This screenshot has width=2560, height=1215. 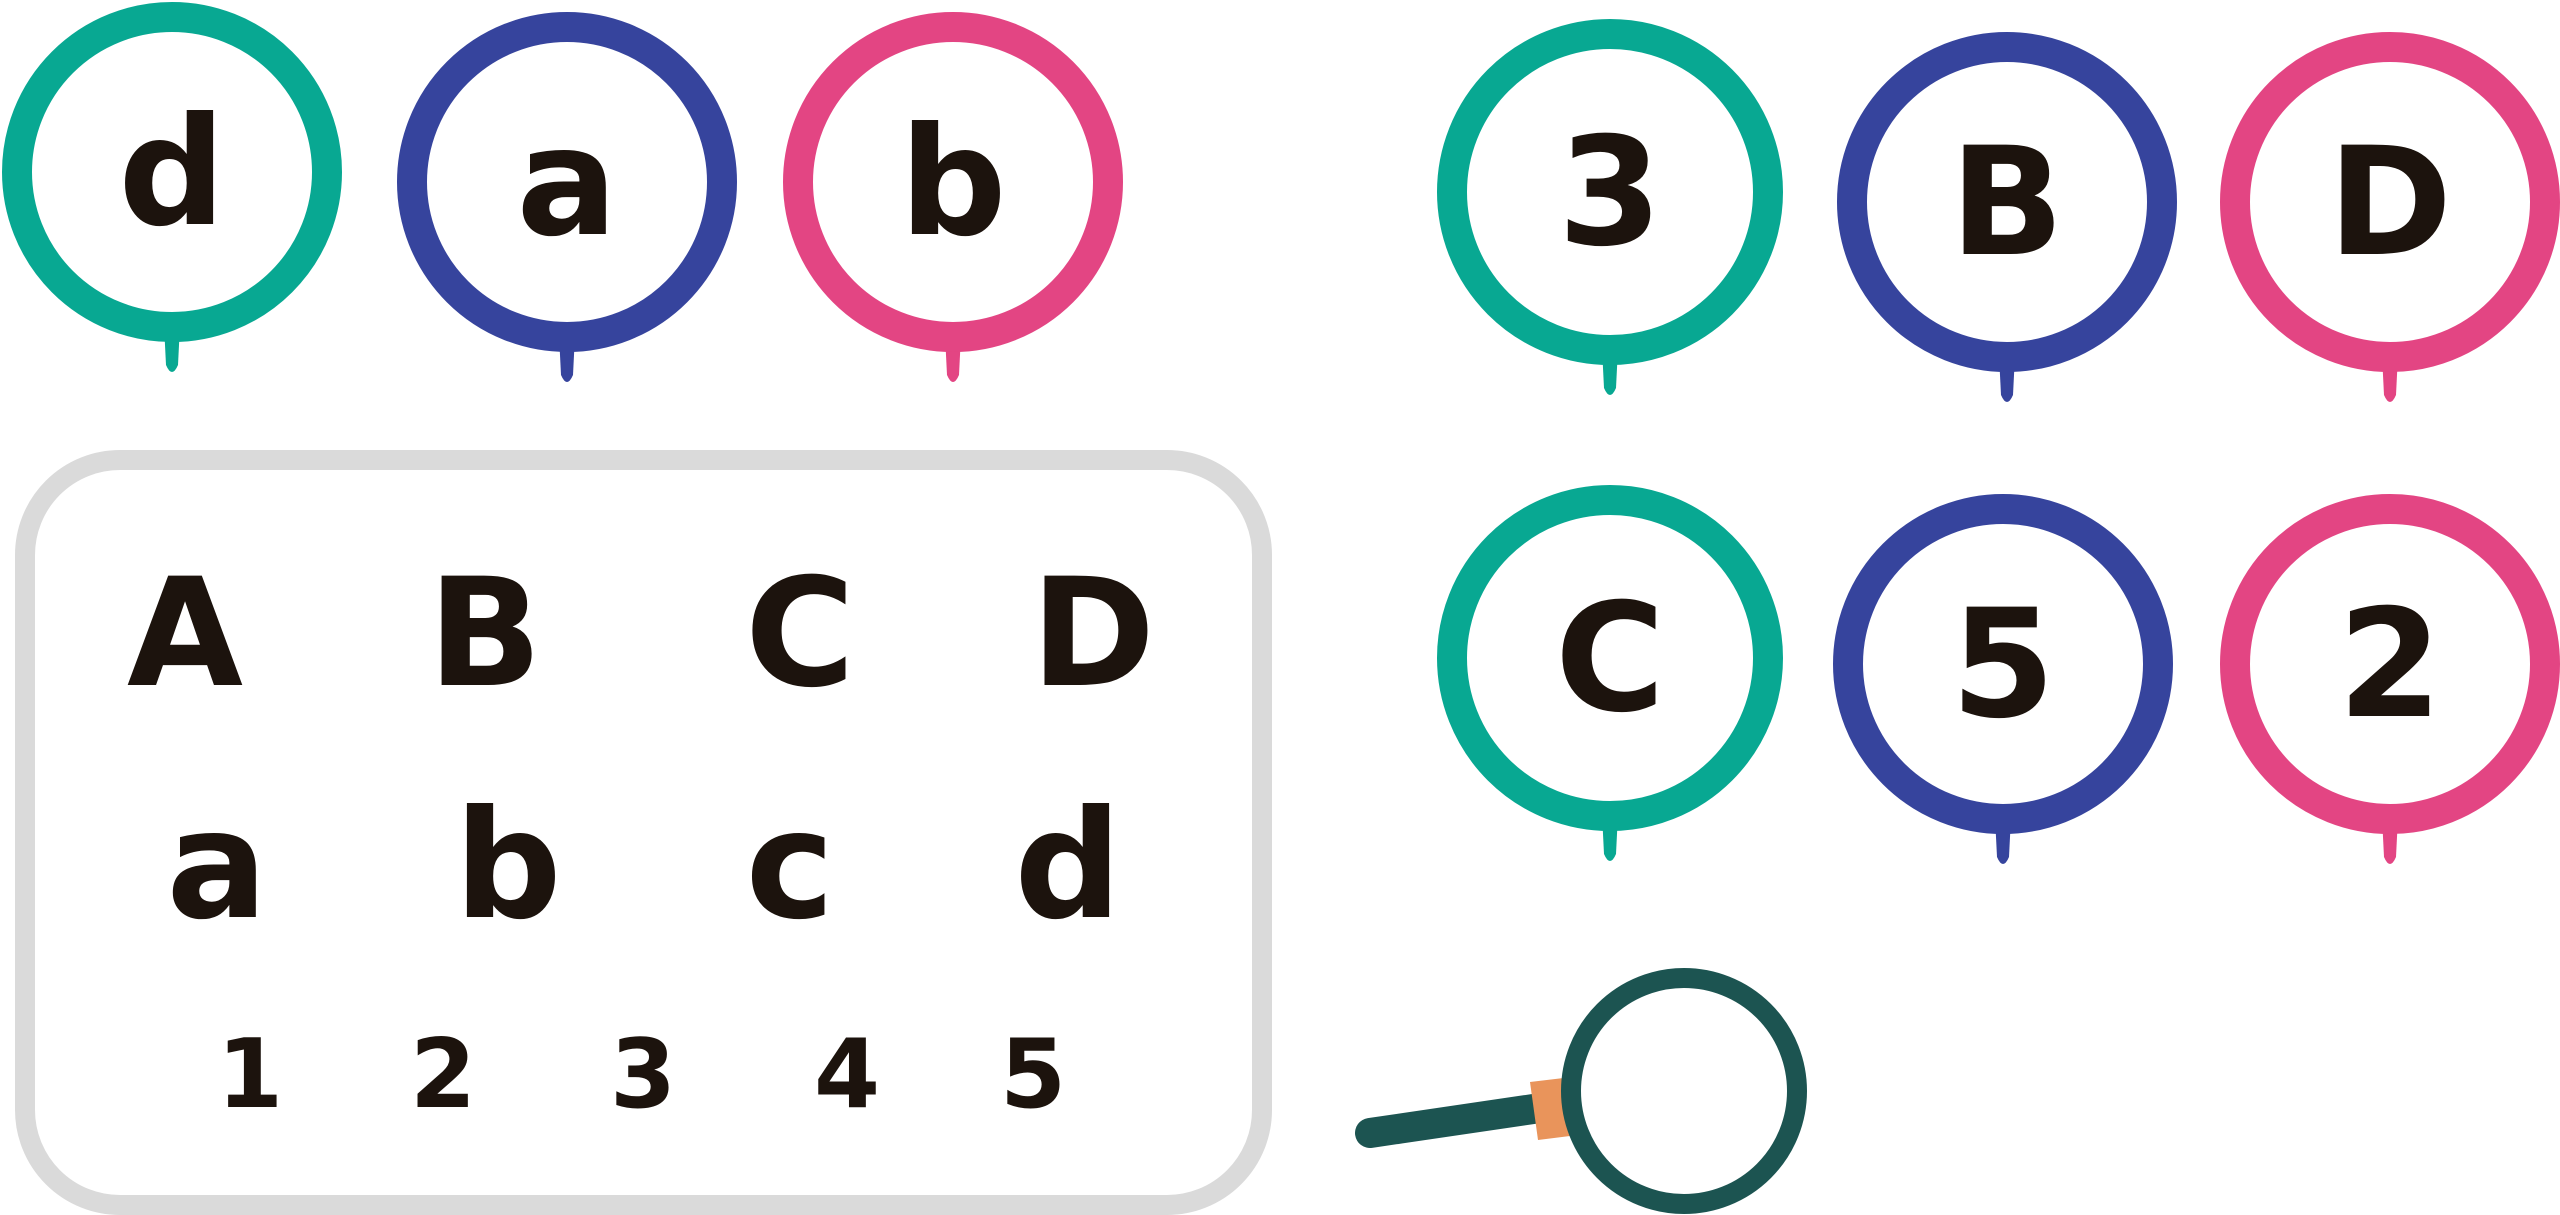 What do you see at coordinates (216, 866) in the screenshot?
I see `lowercase-letter: a` at bounding box center [216, 866].